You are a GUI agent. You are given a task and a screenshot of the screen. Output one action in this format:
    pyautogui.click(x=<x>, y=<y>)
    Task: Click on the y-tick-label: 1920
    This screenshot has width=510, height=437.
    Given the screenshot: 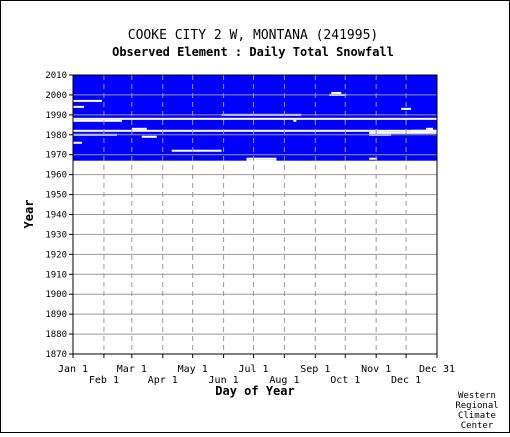 What is the action you would take?
    pyautogui.click(x=56, y=255)
    